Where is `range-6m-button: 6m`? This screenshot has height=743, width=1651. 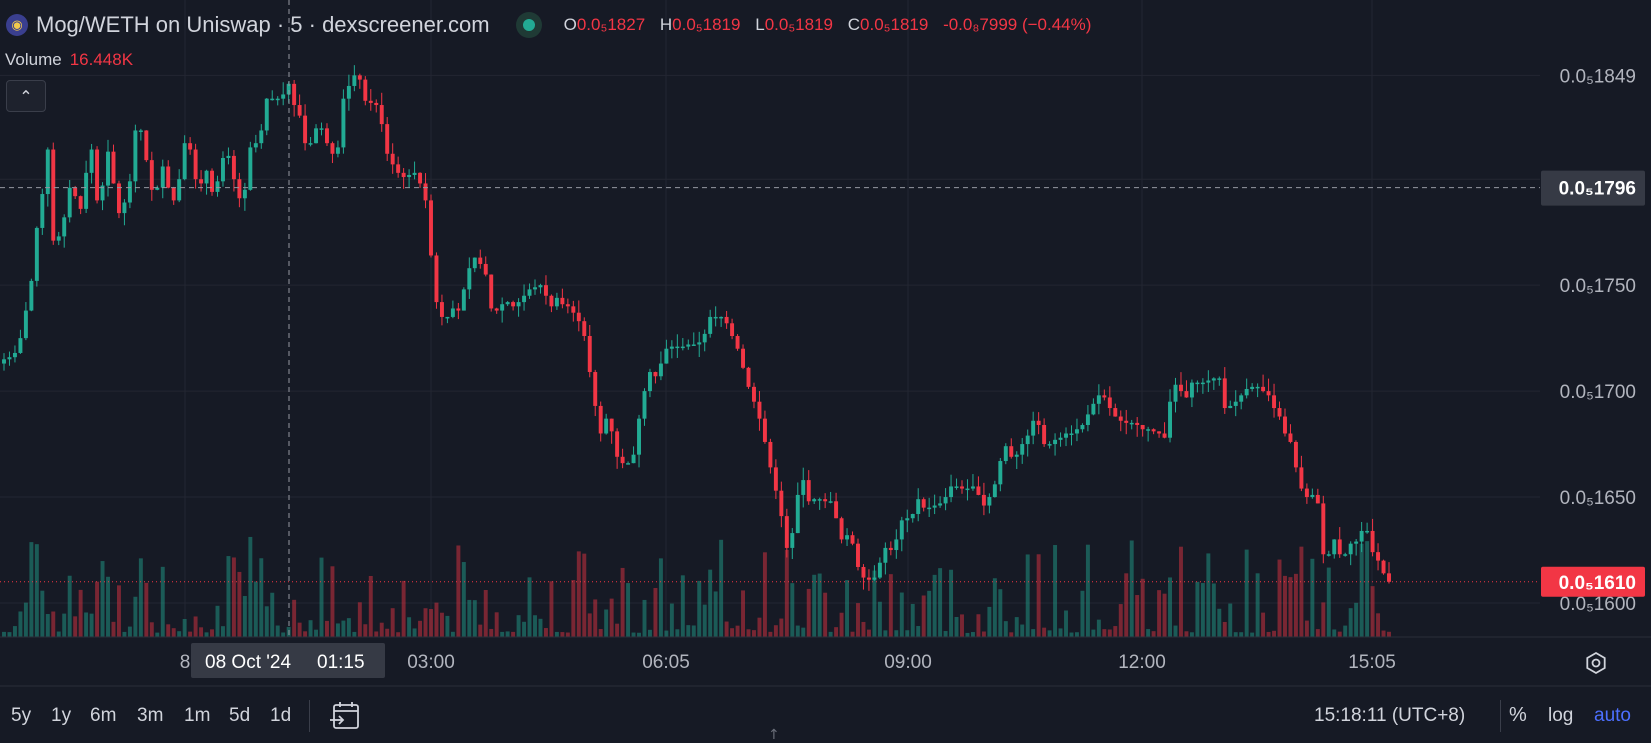 range-6m-button: 6m is located at coordinates (103, 715).